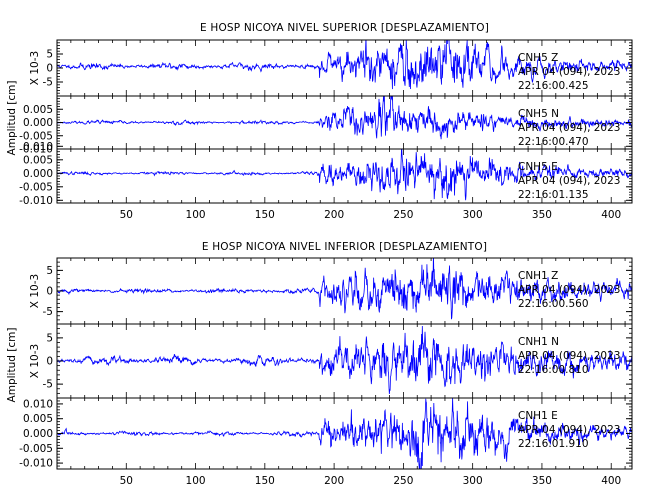 The height and width of the screenshot is (500, 650). Describe the element at coordinates (553, 142) in the screenshot. I see `time-label: 22:16:00.470` at that location.